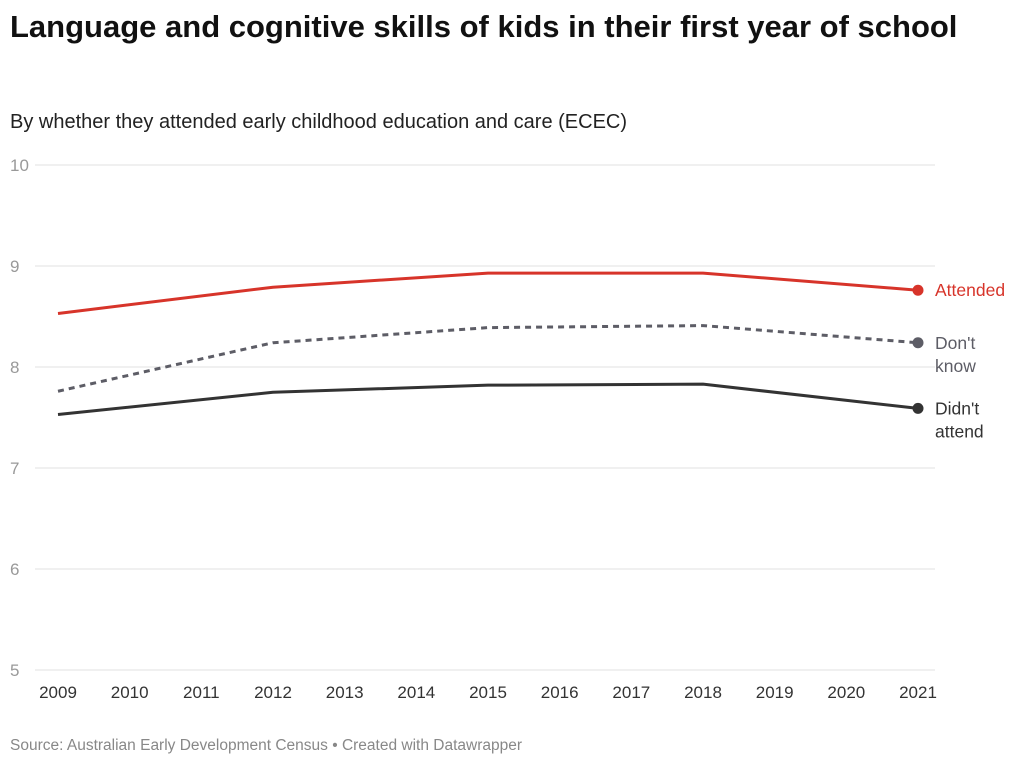  I want to click on x-tick-label: 2014, so click(416, 692).